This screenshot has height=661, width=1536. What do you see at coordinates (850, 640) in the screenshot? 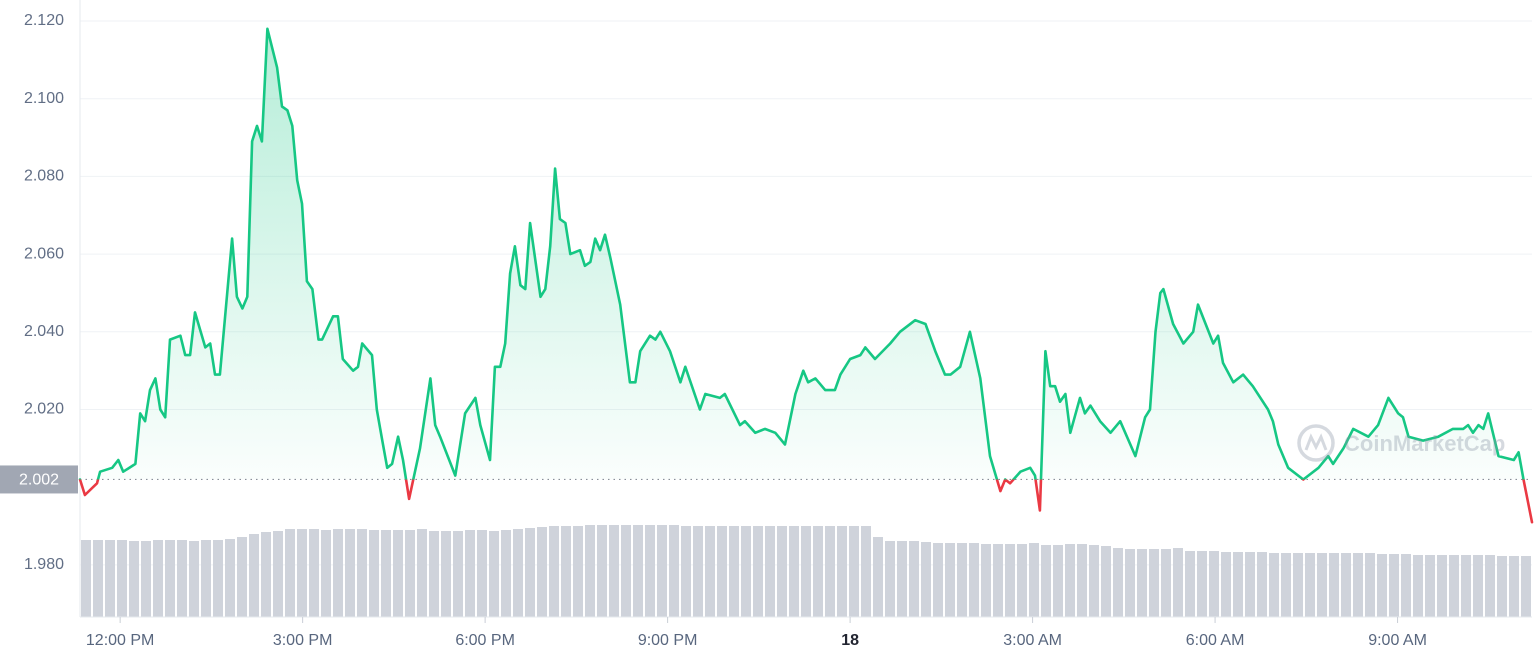
I see `x-tick-label: 18` at bounding box center [850, 640].